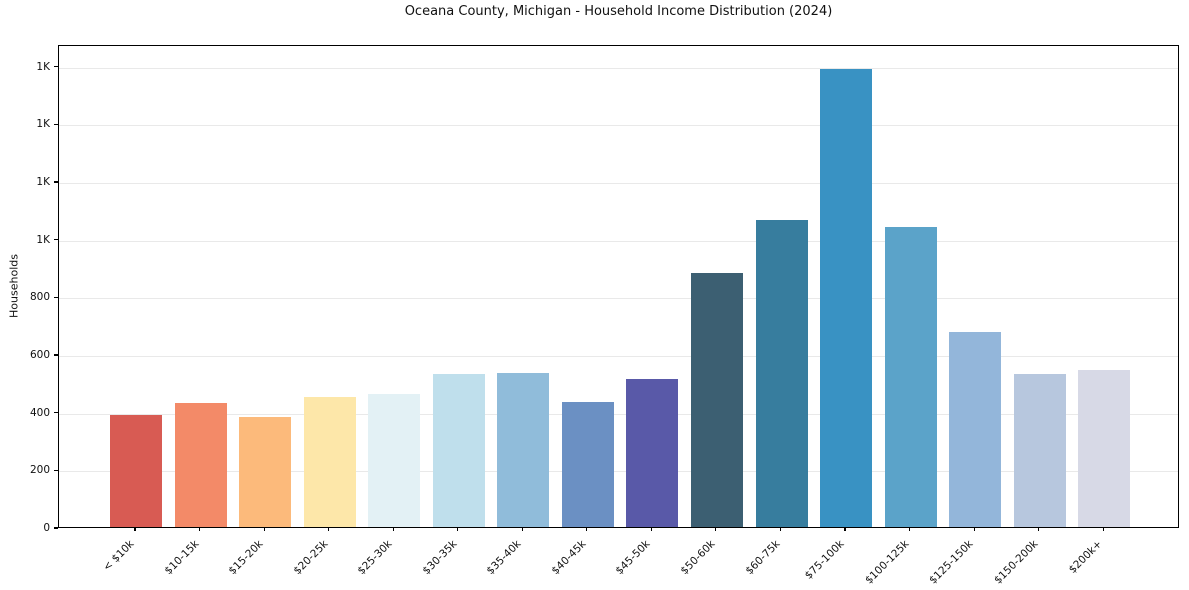  I want to click on y-tick-label-8: 1K, so click(43, 66).